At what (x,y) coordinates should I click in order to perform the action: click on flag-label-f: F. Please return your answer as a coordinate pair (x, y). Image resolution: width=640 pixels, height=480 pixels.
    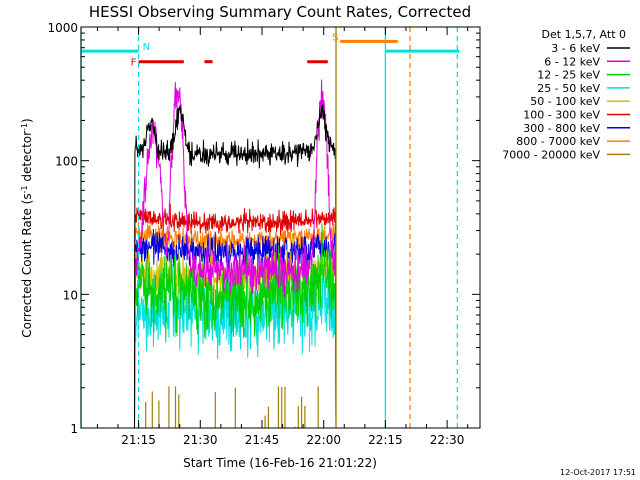
    Looking at the image, I should click on (134, 63).